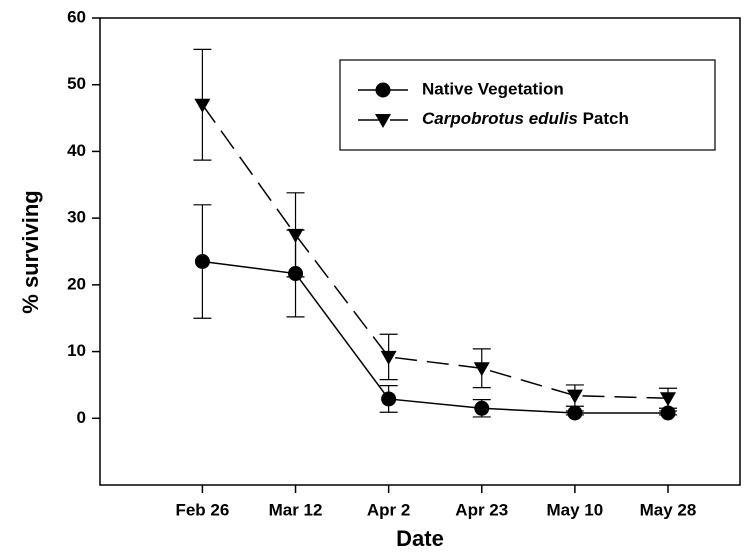 This screenshot has height=558, width=751. Describe the element at coordinates (527, 105) in the screenshot. I see `legend-box` at that location.